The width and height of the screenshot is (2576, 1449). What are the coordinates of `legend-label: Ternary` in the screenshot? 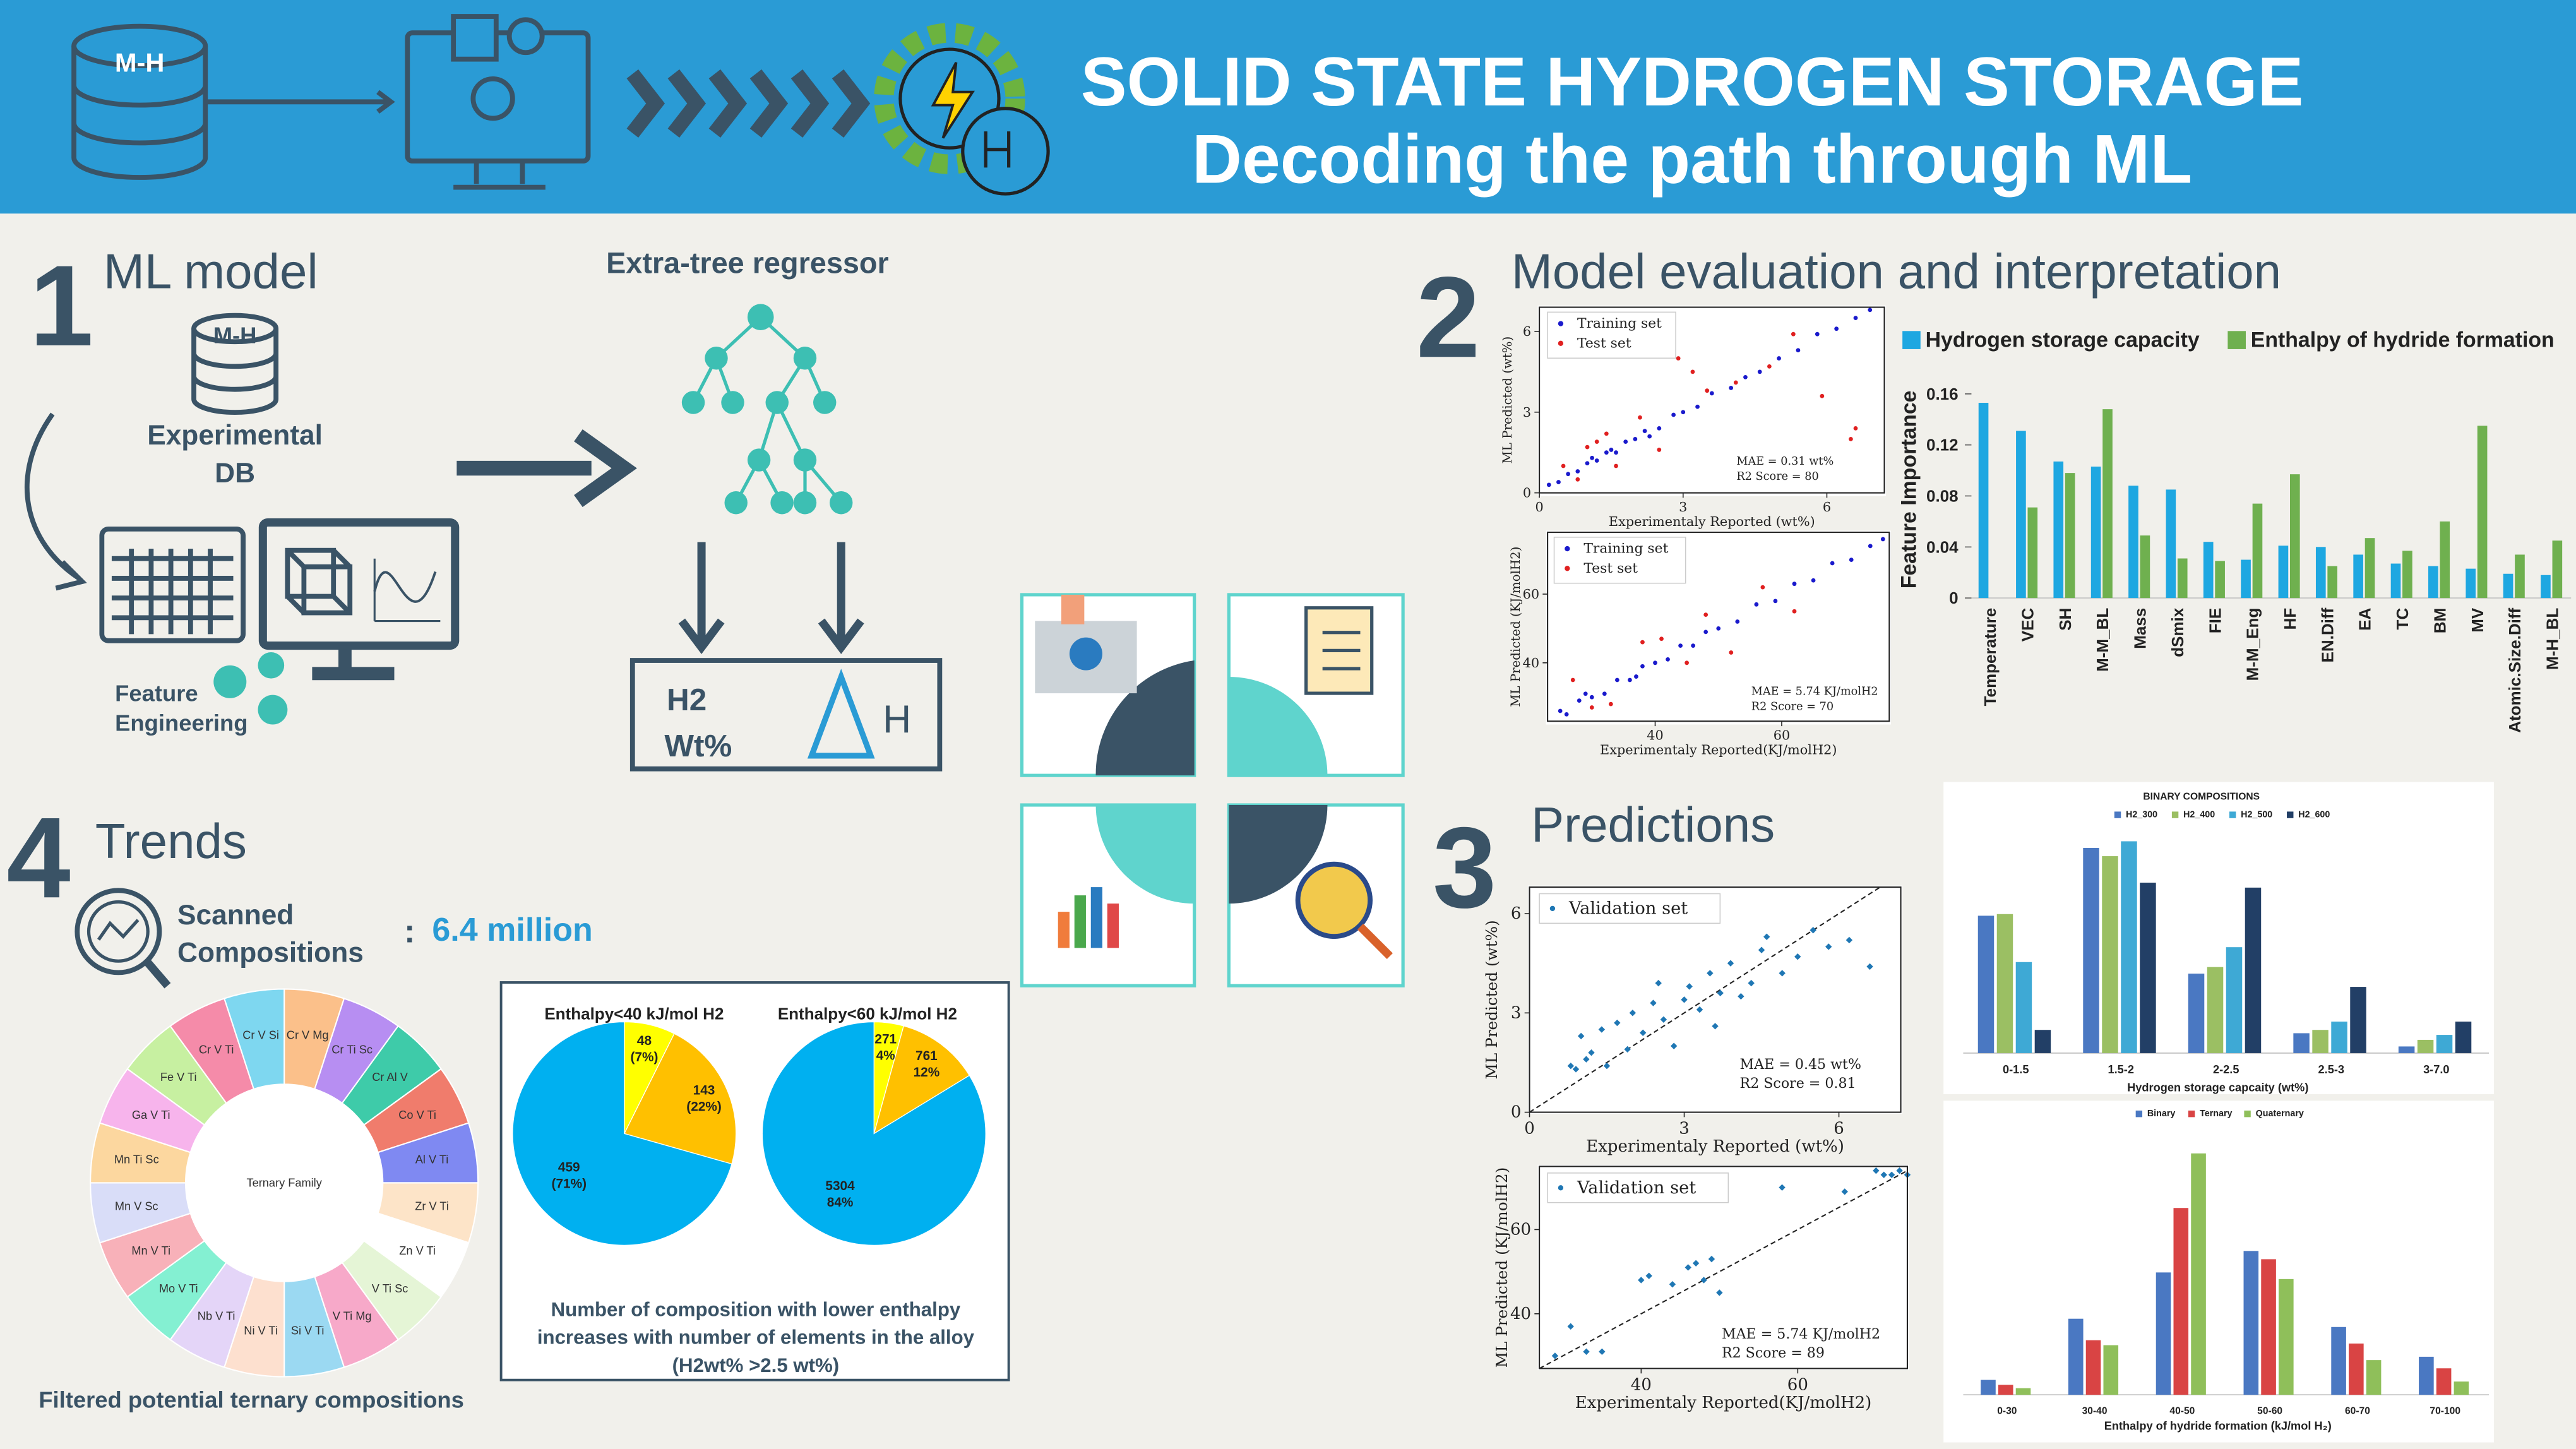 It's located at (2216, 1114).